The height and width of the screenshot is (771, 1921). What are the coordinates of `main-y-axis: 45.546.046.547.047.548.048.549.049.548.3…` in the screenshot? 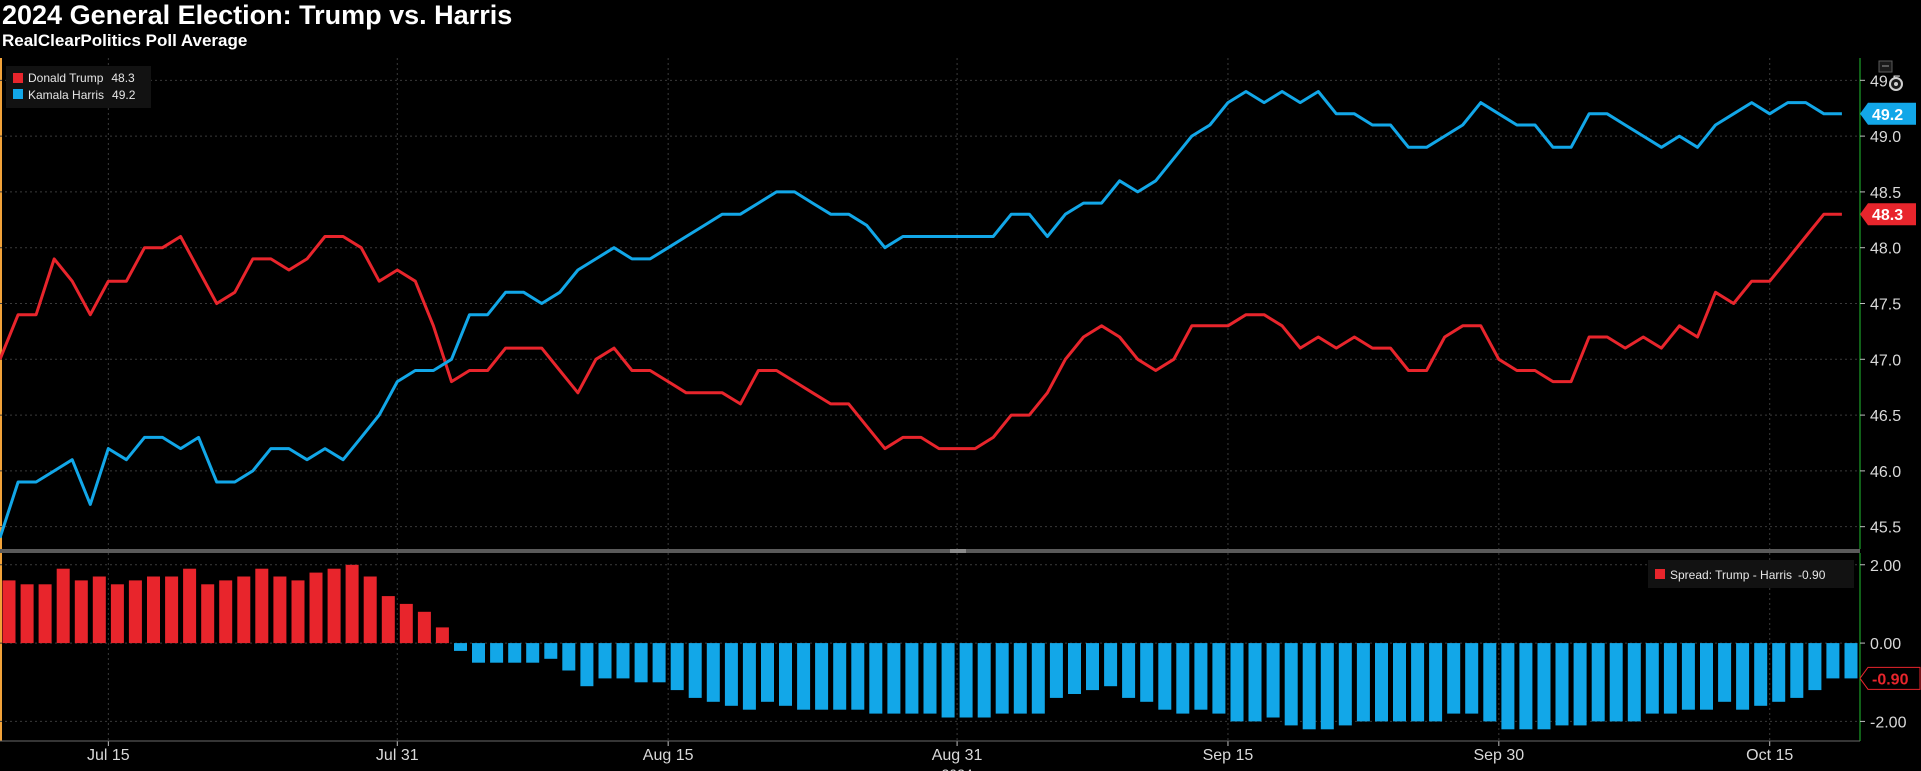 It's located at (1887, 303).